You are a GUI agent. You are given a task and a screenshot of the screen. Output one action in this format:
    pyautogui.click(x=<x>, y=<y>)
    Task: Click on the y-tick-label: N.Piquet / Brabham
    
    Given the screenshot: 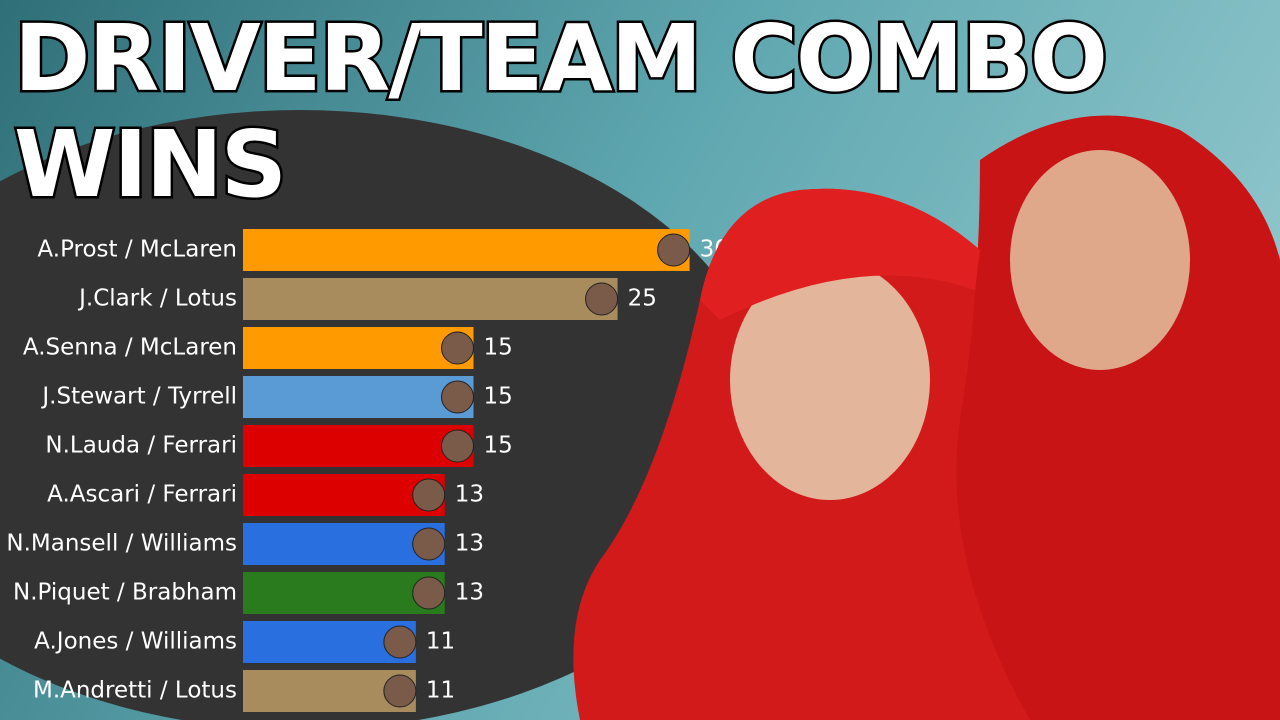 What is the action you would take?
    pyautogui.click(x=125, y=593)
    